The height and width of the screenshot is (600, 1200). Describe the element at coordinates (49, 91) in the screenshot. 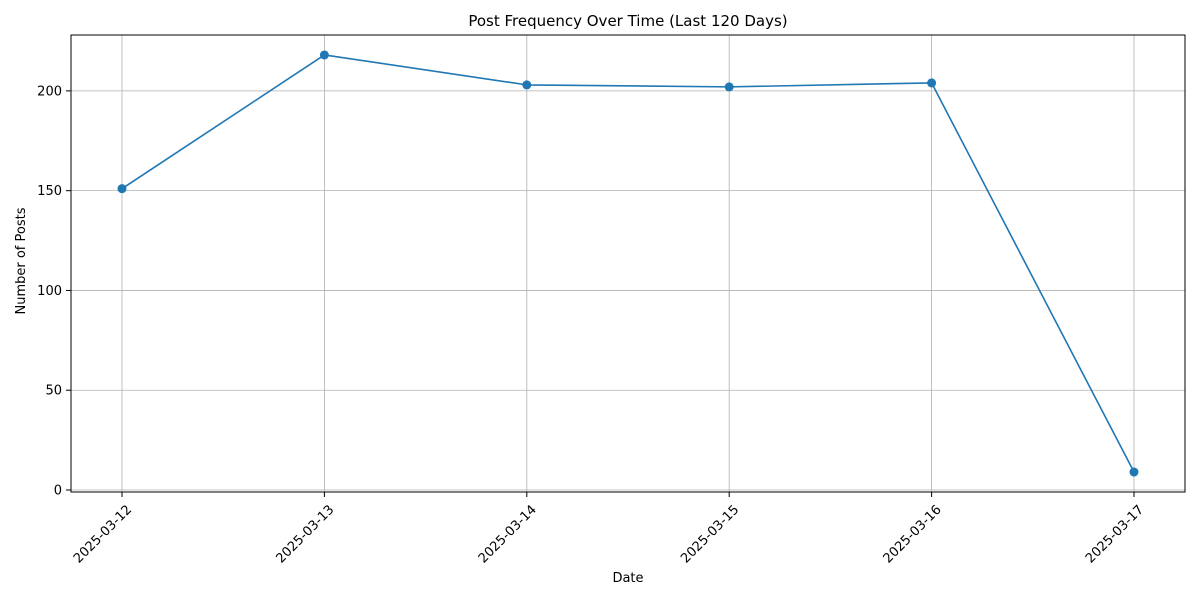

I see `y-tick-label: 200` at that location.